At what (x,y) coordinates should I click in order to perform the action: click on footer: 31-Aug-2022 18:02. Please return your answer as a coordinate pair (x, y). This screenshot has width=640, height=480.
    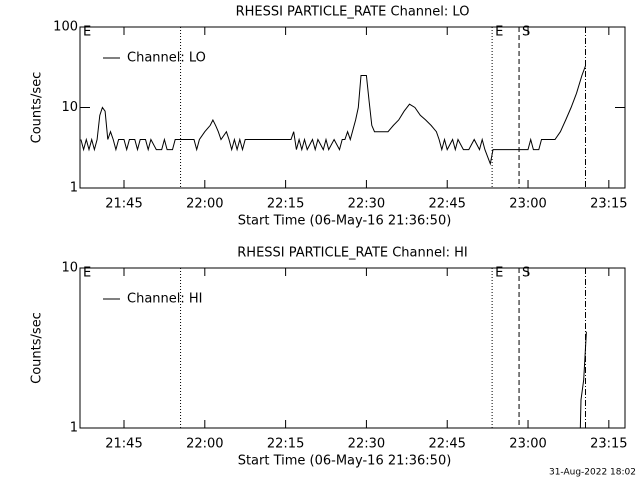
    Looking at the image, I should click on (592, 473).